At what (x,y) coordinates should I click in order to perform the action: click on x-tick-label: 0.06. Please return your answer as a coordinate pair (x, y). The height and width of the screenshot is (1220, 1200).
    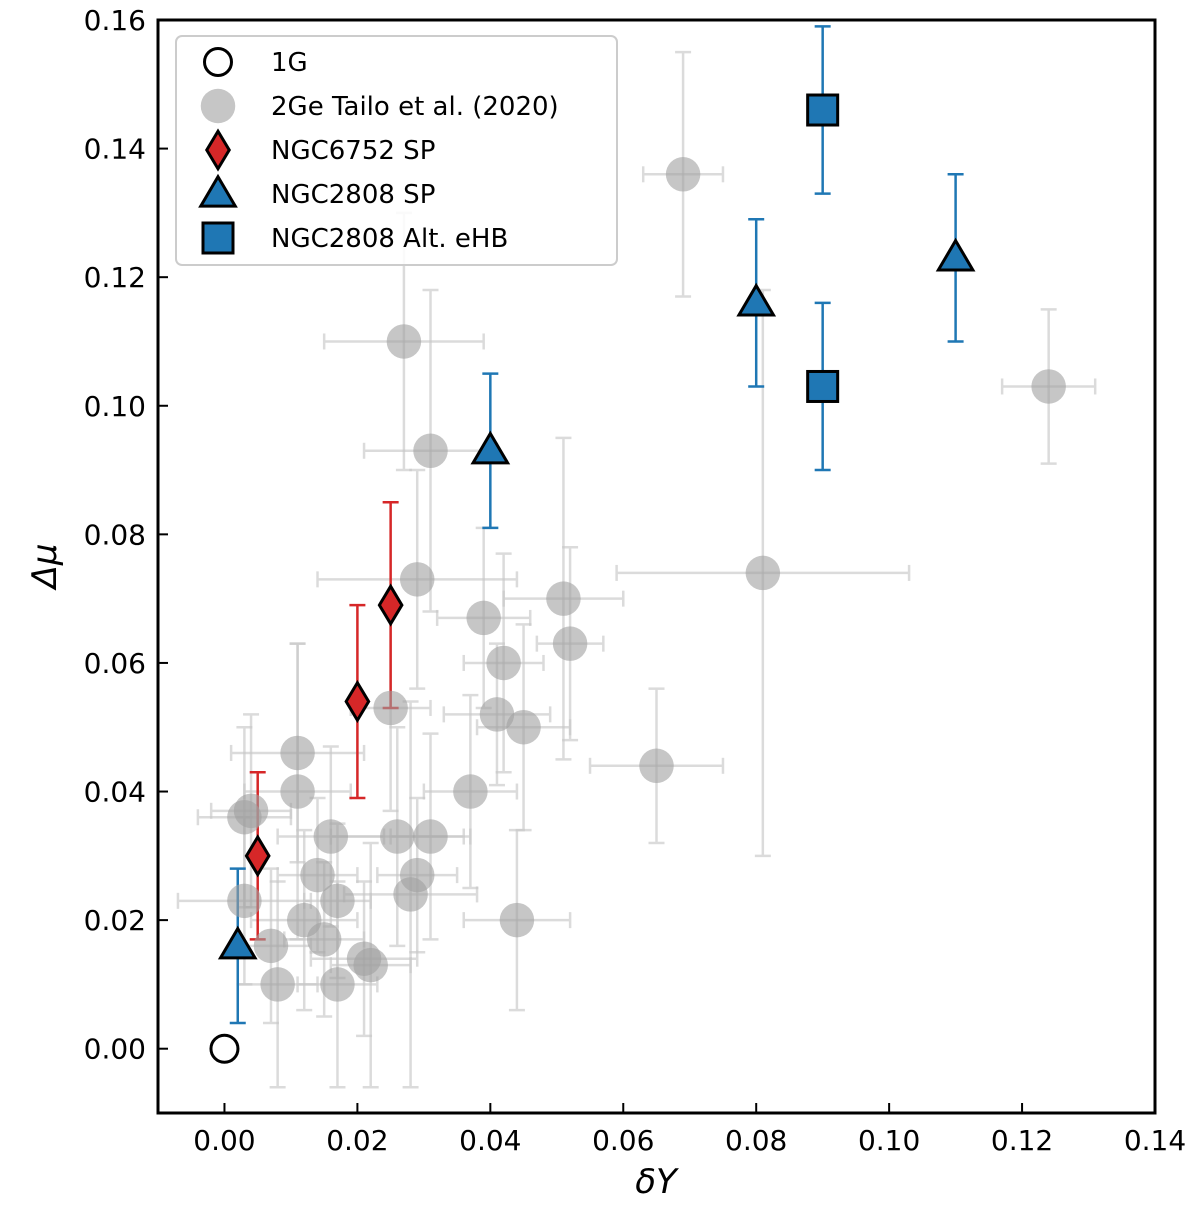
    Looking at the image, I should click on (623, 1140).